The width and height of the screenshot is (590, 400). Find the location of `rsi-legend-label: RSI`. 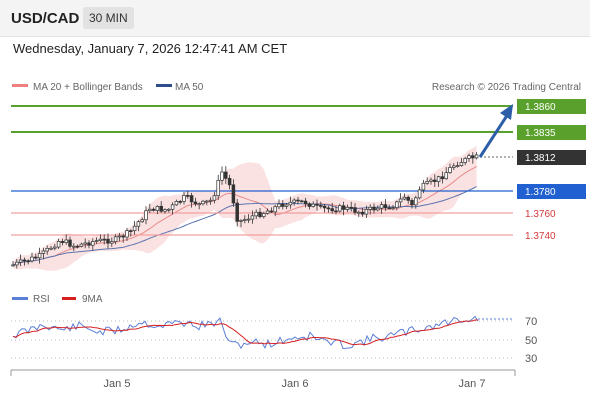

rsi-legend-label: RSI is located at coordinates (41, 299).